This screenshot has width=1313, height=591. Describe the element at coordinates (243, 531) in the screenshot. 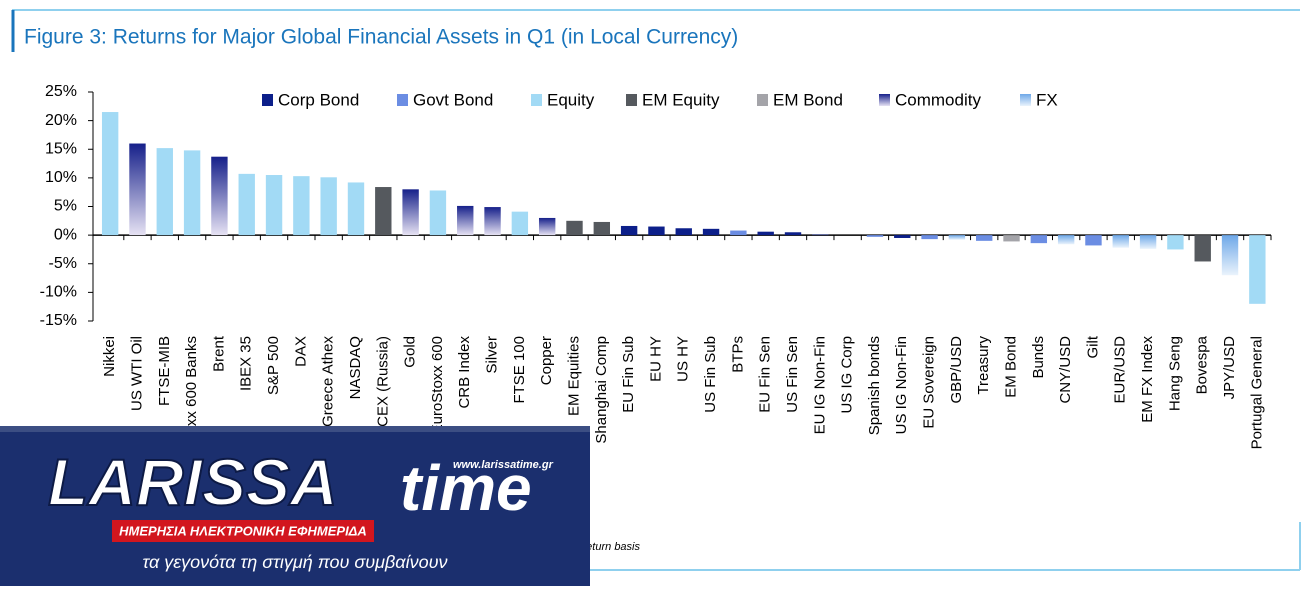

I see `logo-band` at that location.